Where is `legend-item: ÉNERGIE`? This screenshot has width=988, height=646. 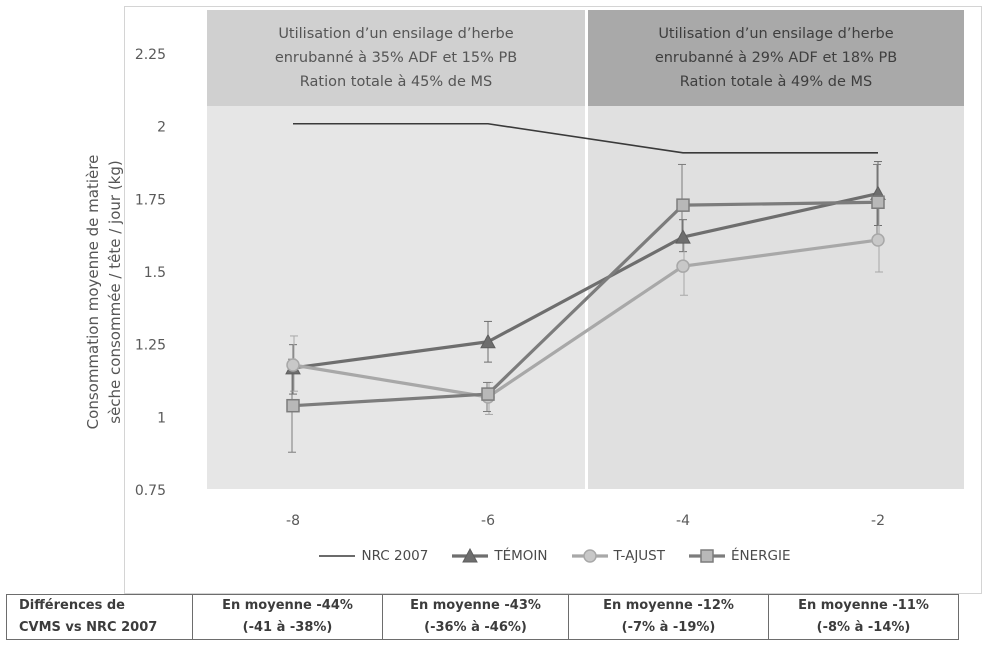
legend-item: ÉNERGIE is located at coordinates (739, 556).